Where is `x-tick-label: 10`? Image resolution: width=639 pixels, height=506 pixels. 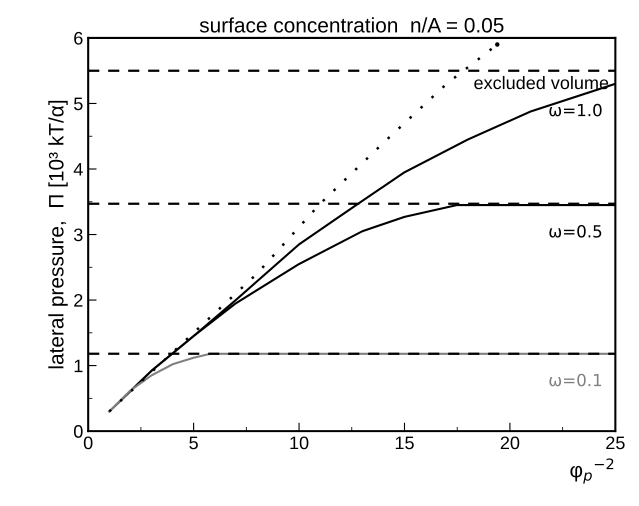
x-tick-label: 10 is located at coordinates (299, 443).